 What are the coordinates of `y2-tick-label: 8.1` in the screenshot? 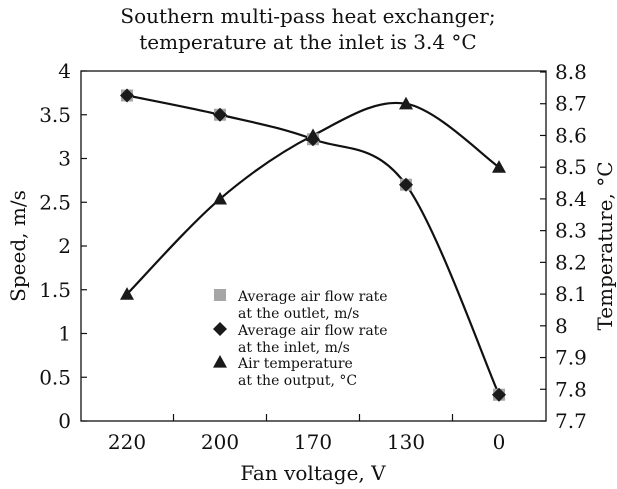 It's located at (571, 294).